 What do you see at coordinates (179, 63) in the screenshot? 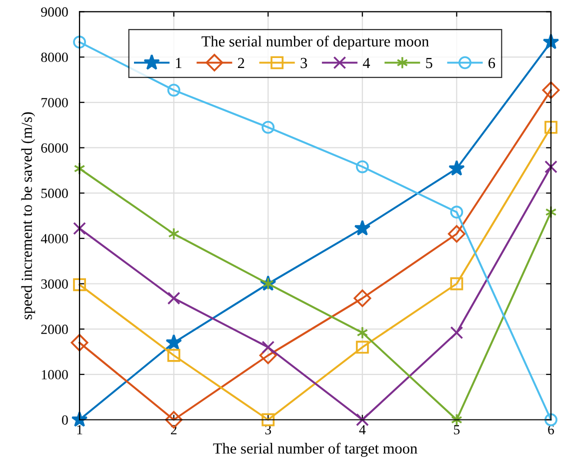
I see `legend-label: 1` at bounding box center [179, 63].